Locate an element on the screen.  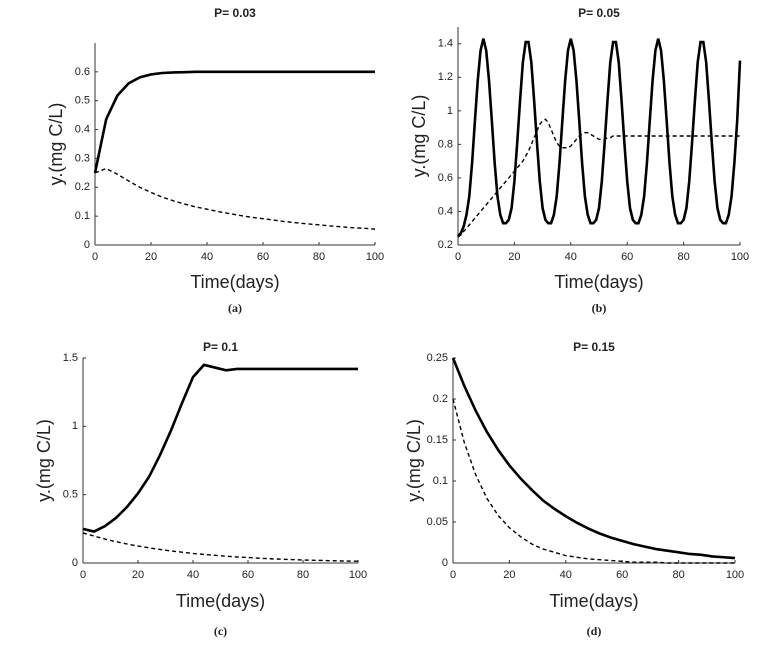
y-tick-label: 0.3 is located at coordinates (82, 158).